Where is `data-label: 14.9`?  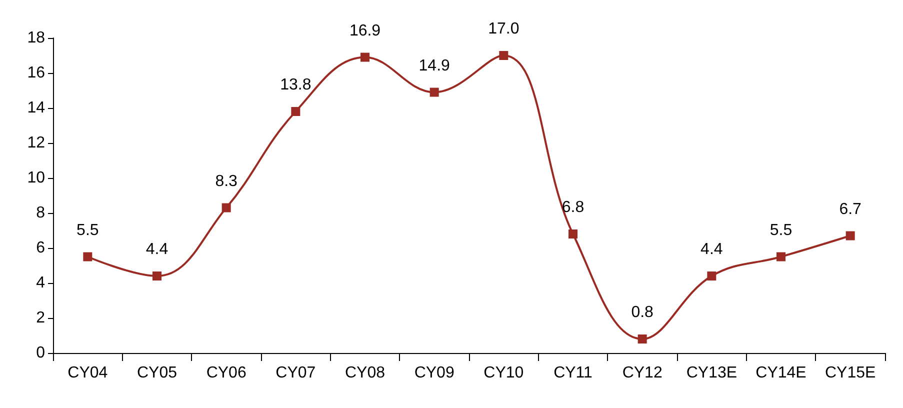
data-label: 14.9 is located at coordinates (434, 65).